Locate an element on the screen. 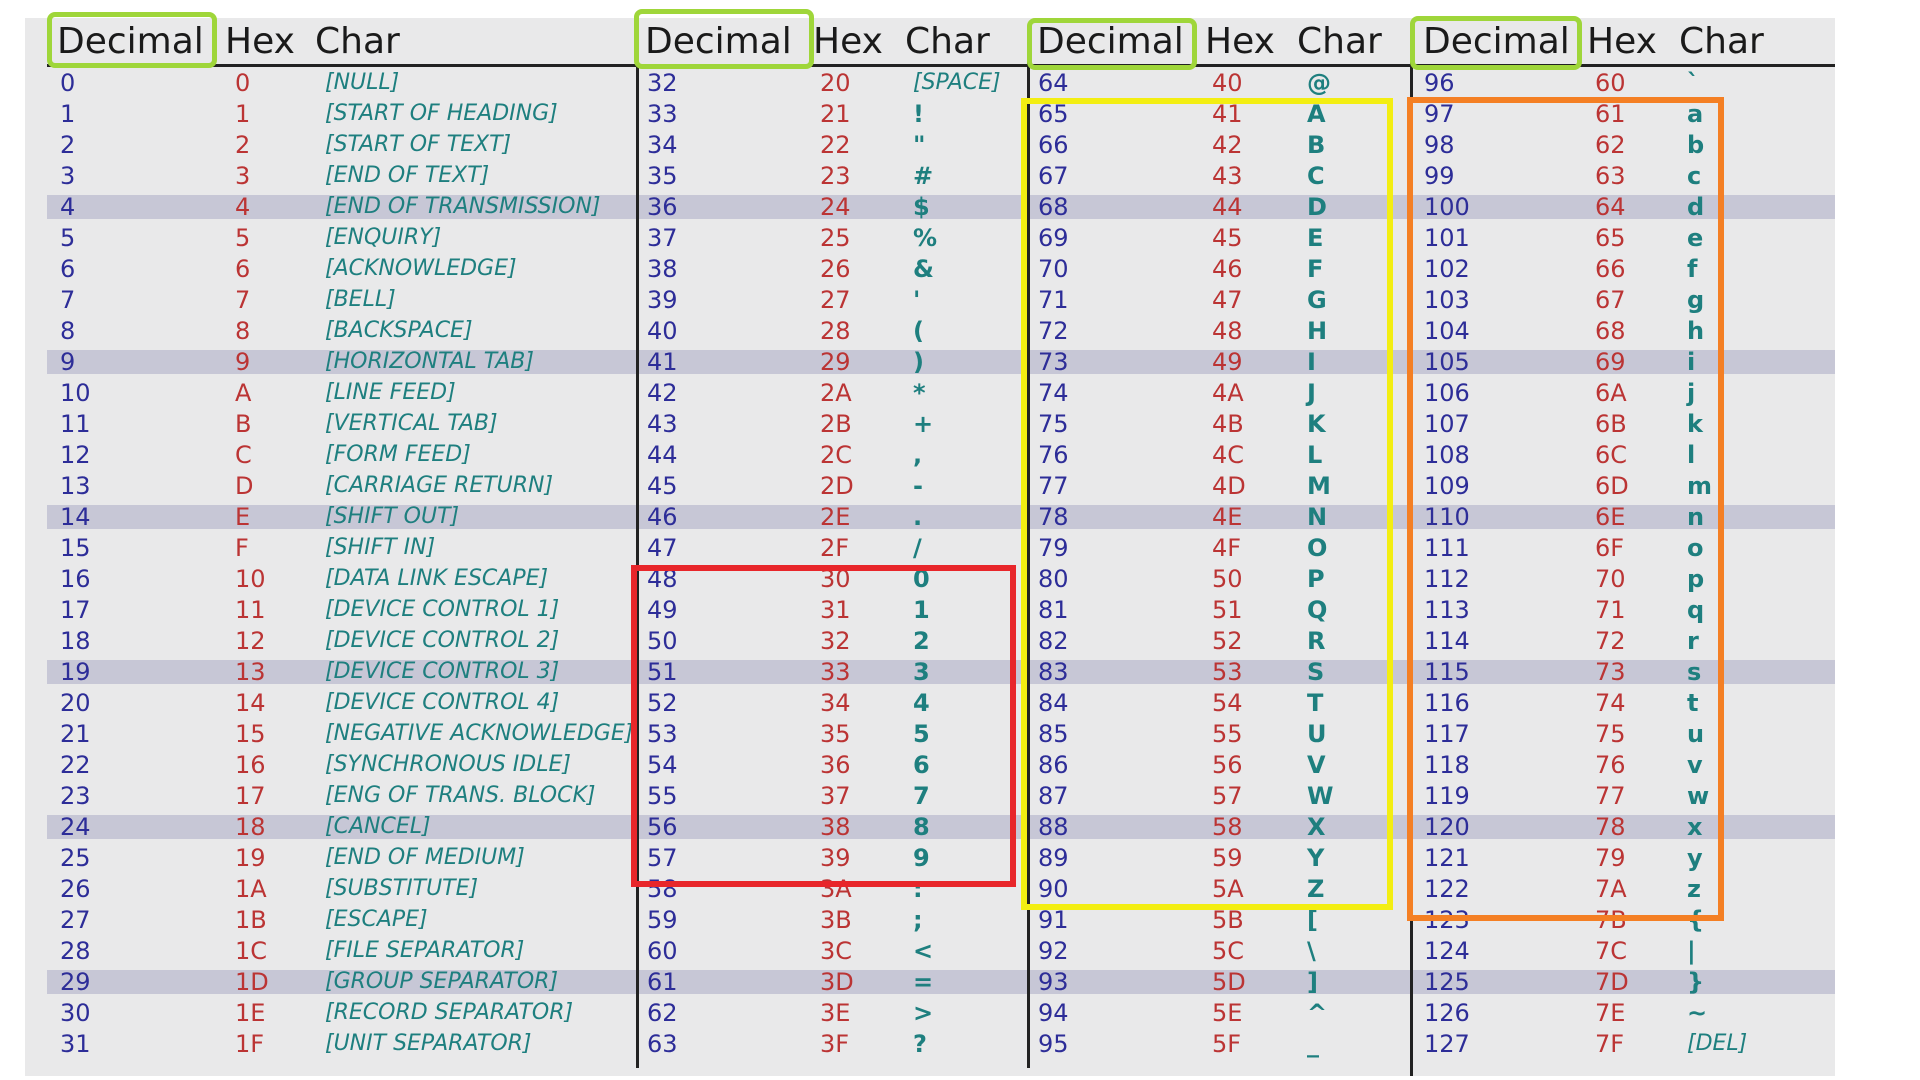  hex-cell: 20 is located at coordinates (835, 83).